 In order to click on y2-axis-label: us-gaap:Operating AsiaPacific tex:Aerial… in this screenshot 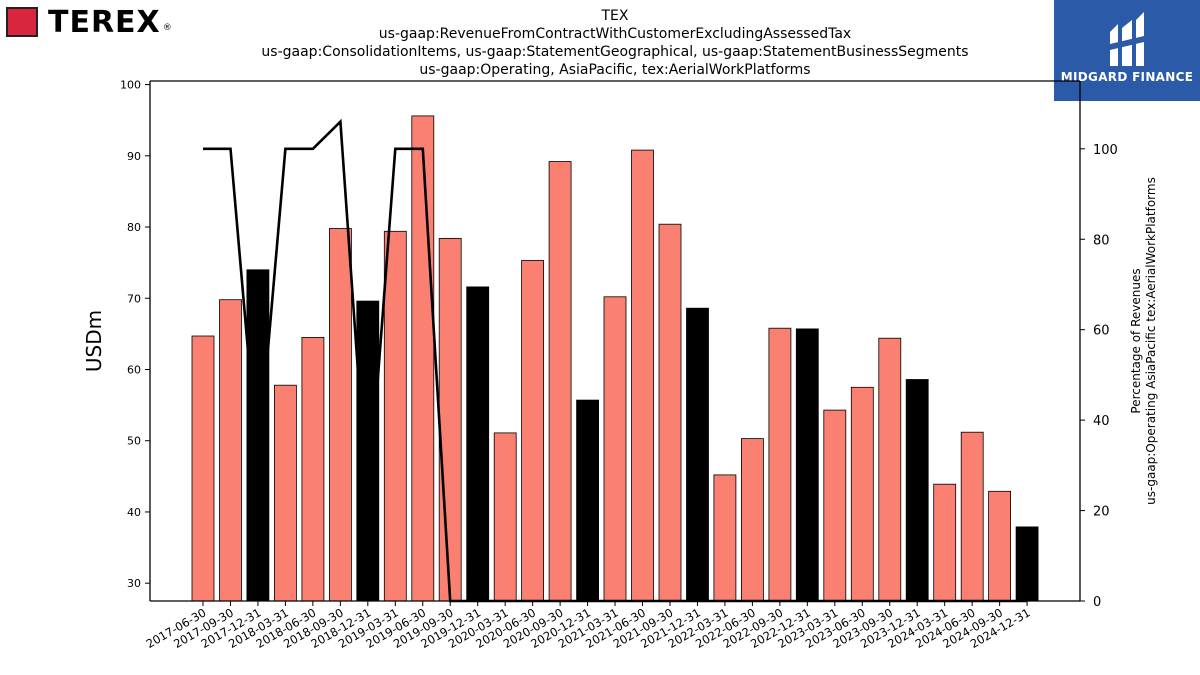, I will do `click(1151, 341)`.